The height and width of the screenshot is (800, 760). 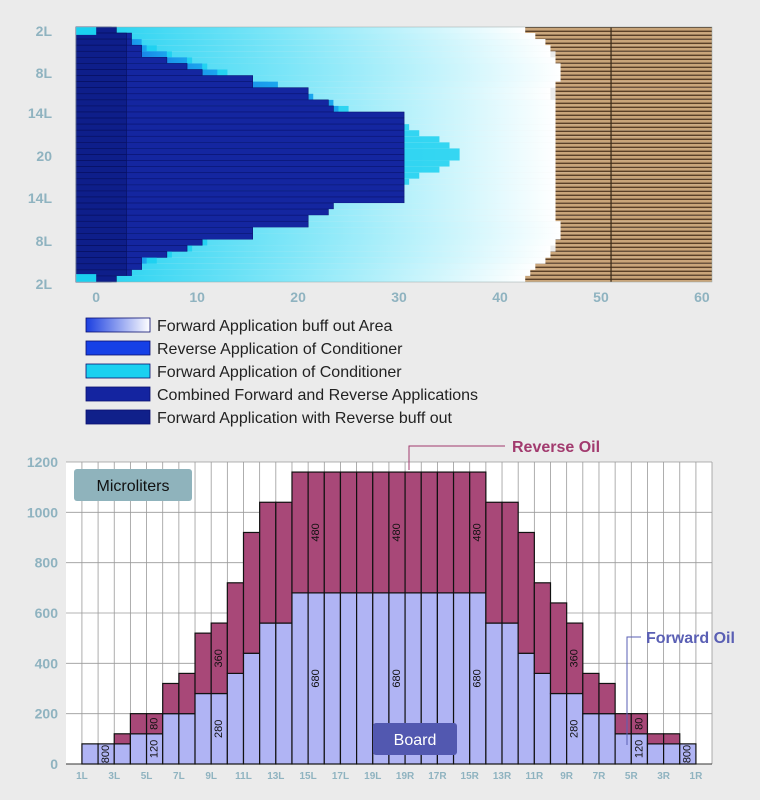 What do you see at coordinates (437, 776) in the screenshot?
I see `x-tick-label: 17R` at bounding box center [437, 776].